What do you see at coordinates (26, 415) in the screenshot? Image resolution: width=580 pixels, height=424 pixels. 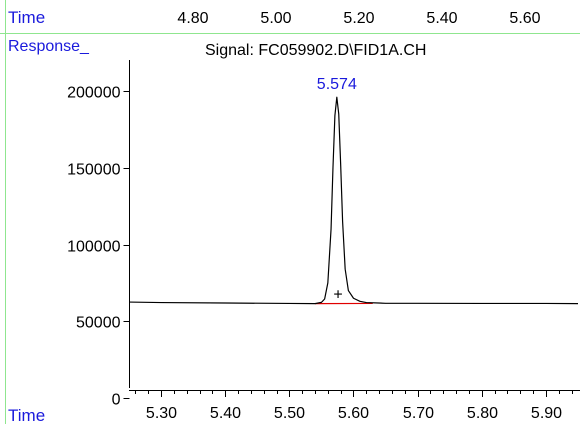 I see `x-axis-label: Time` at bounding box center [26, 415].